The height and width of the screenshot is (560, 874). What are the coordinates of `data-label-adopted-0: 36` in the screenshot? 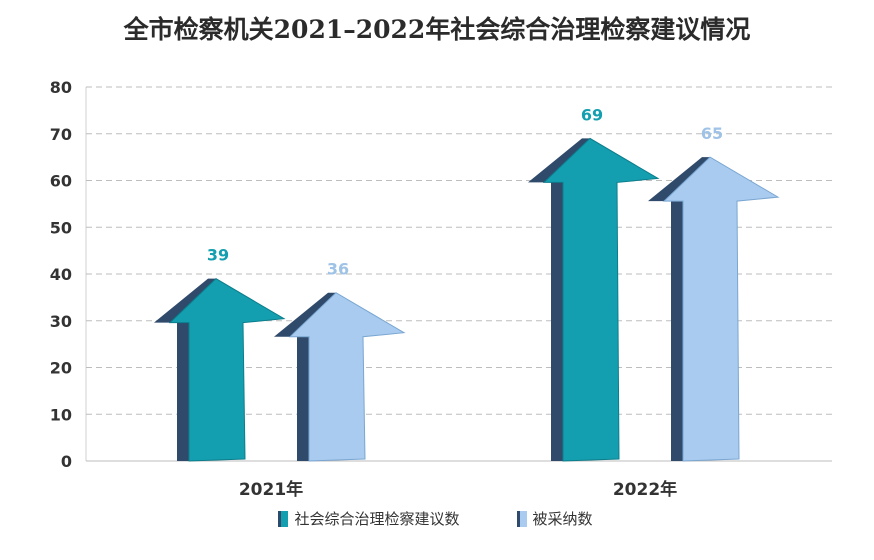 It's located at (338, 269).